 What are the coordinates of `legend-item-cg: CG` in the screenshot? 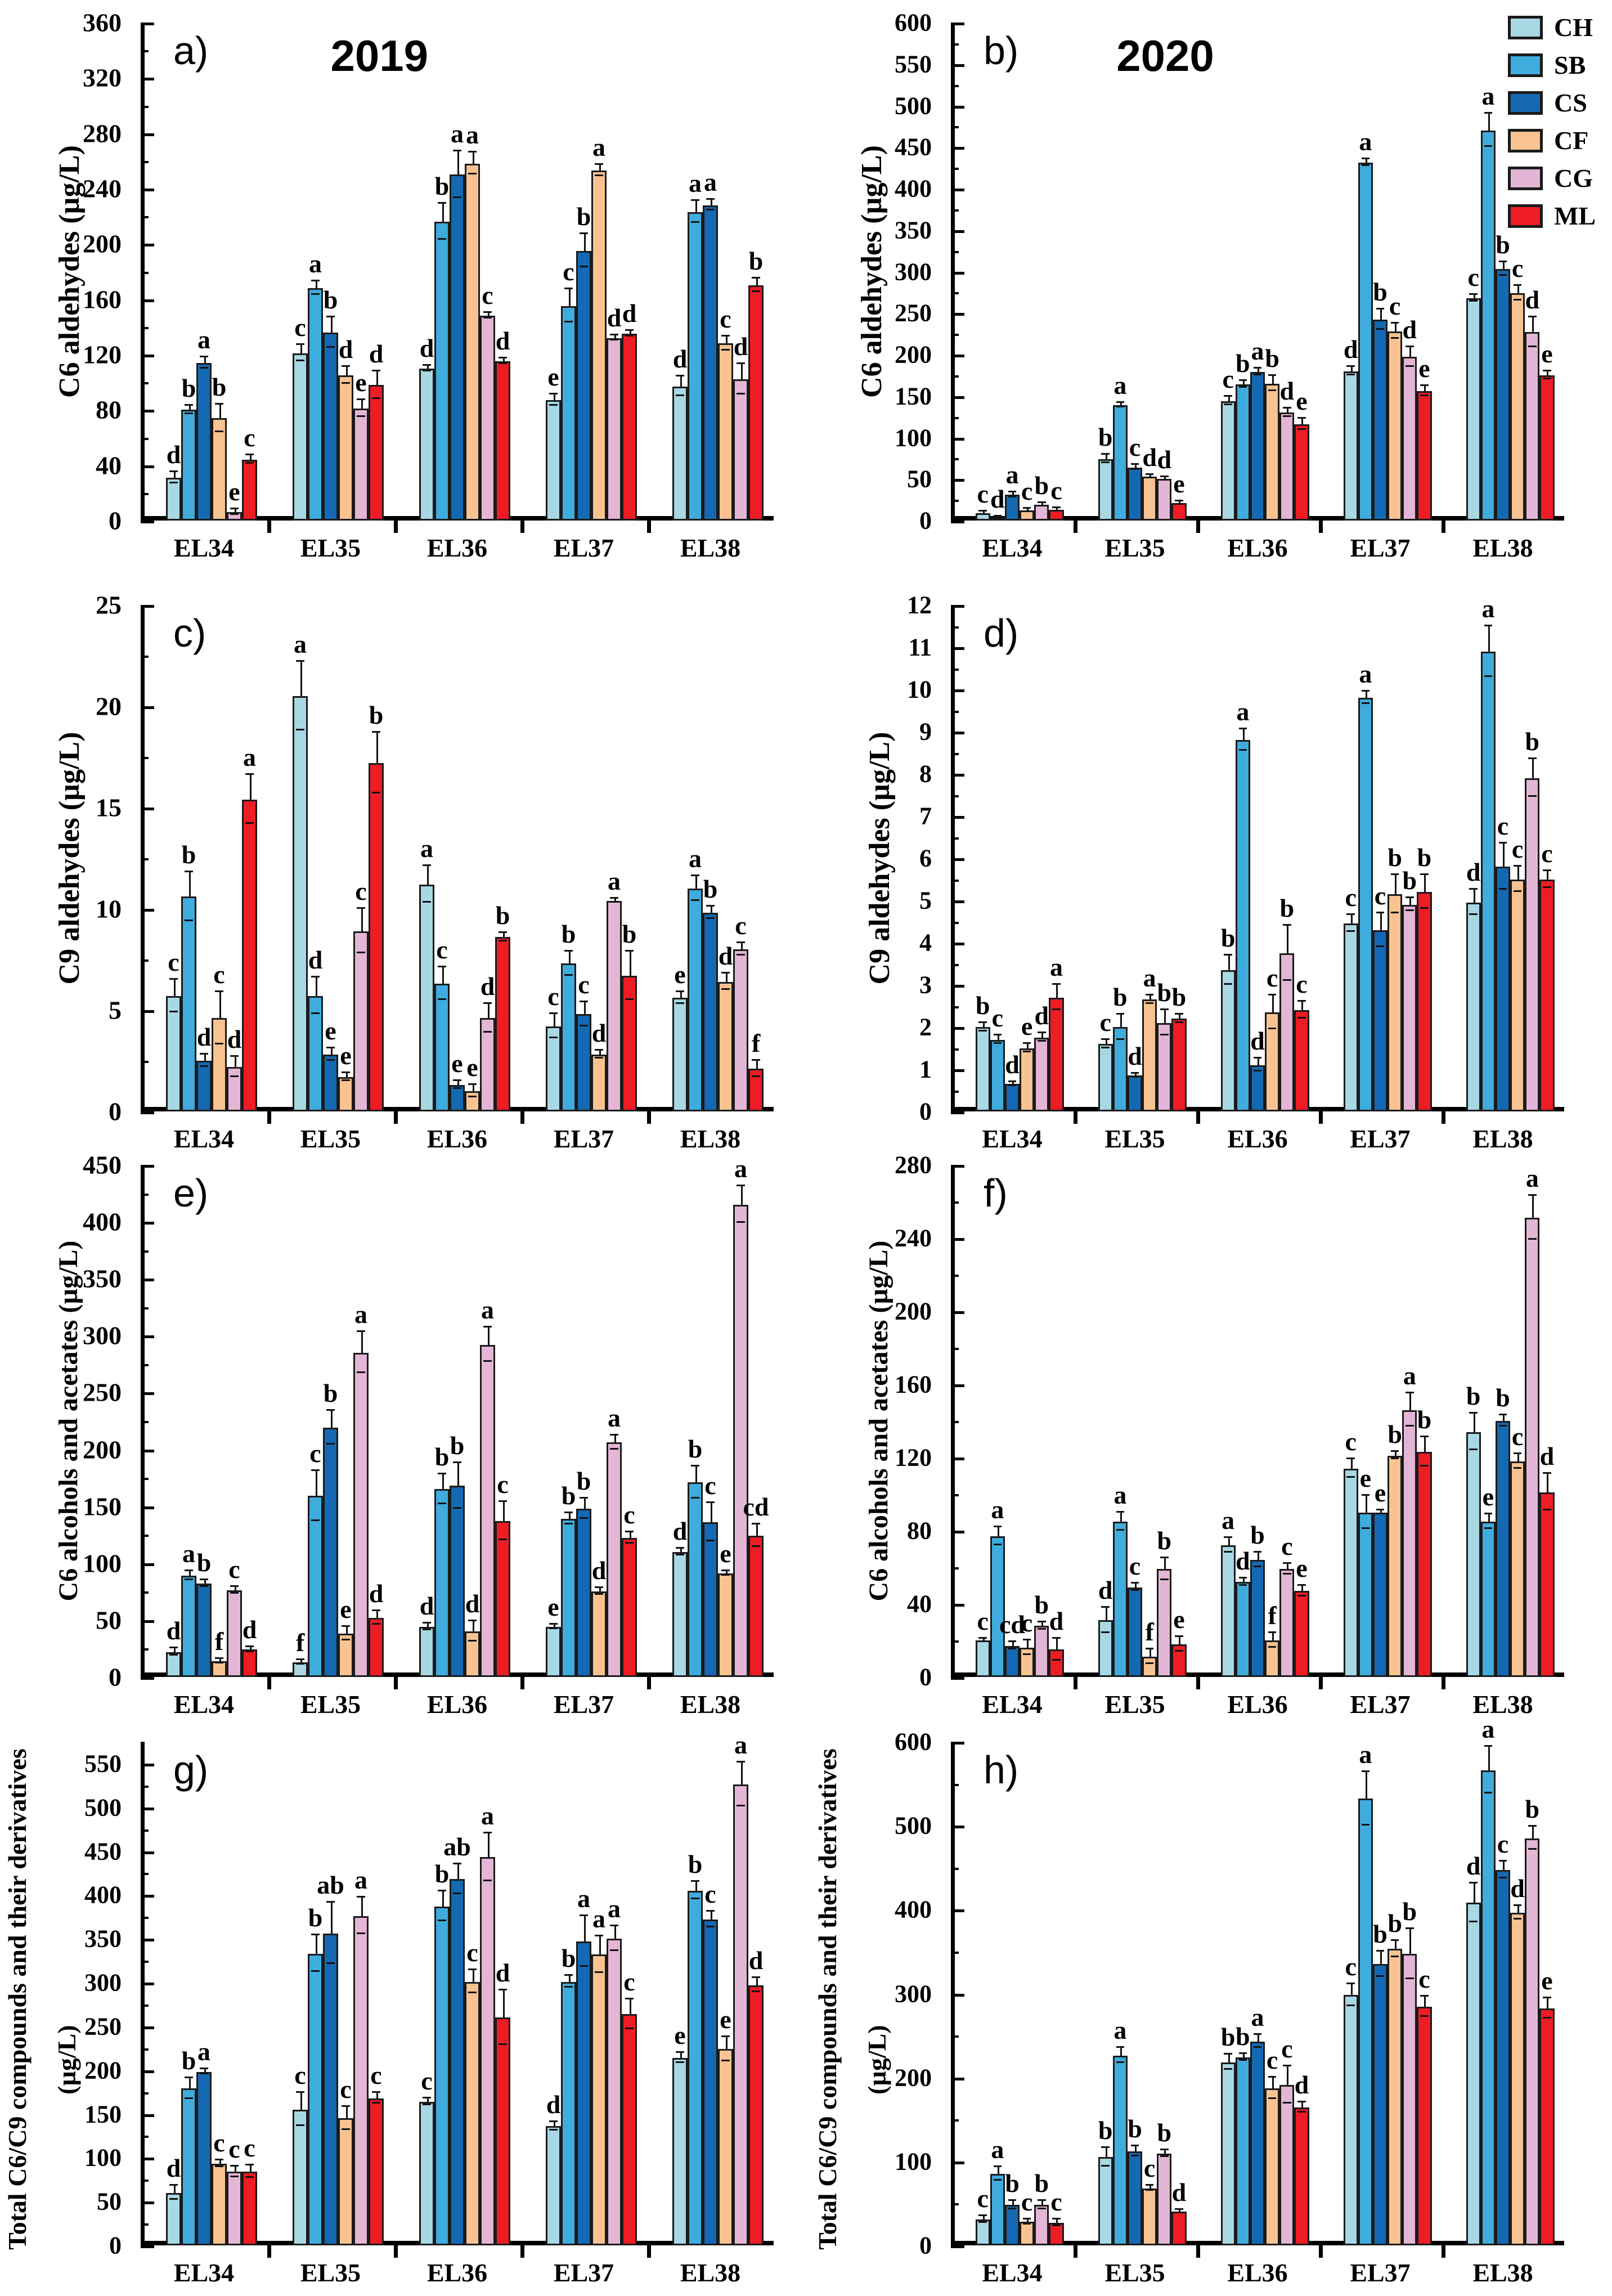 It's located at (1552, 178).